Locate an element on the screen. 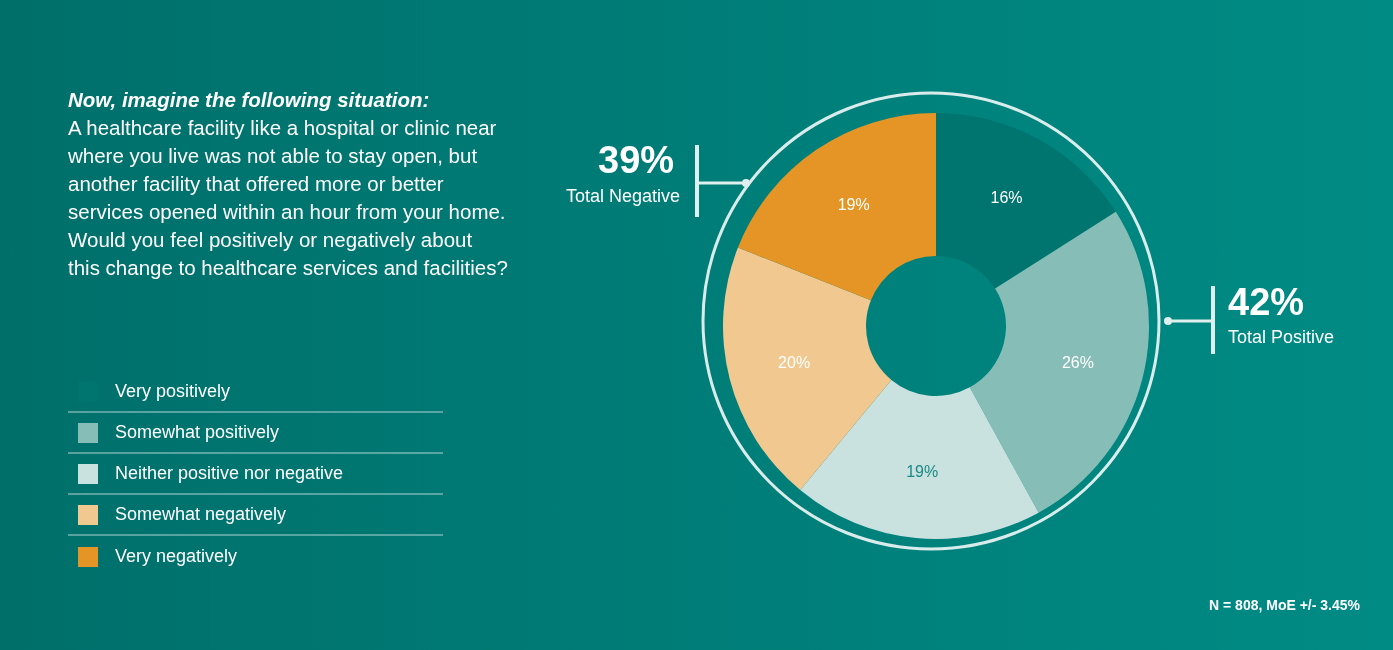  legend-label: Very positively is located at coordinates (173, 391).